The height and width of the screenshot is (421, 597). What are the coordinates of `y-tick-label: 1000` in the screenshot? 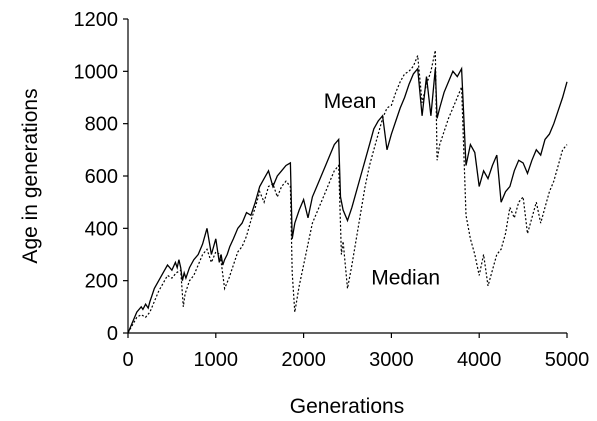 It's located at (96, 72).